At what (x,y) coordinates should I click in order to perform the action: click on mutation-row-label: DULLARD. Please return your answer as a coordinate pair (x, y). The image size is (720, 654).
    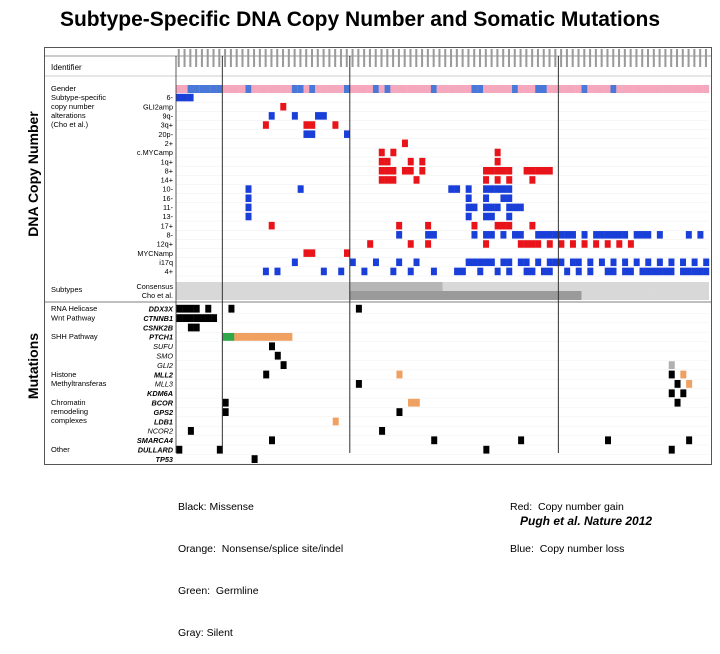
    Looking at the image, I should click on (156, 450).